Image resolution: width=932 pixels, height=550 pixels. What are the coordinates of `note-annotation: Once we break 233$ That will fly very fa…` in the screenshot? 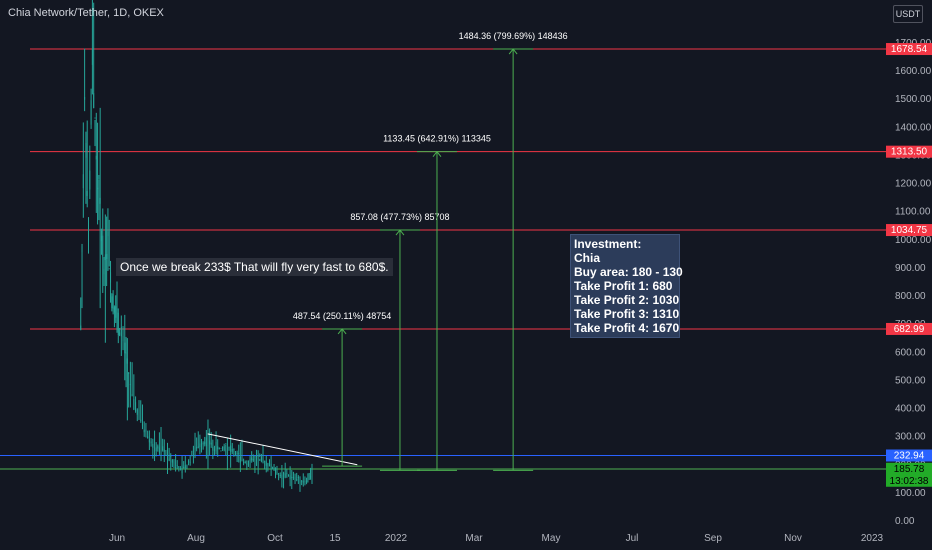 It's located at (254, 267).